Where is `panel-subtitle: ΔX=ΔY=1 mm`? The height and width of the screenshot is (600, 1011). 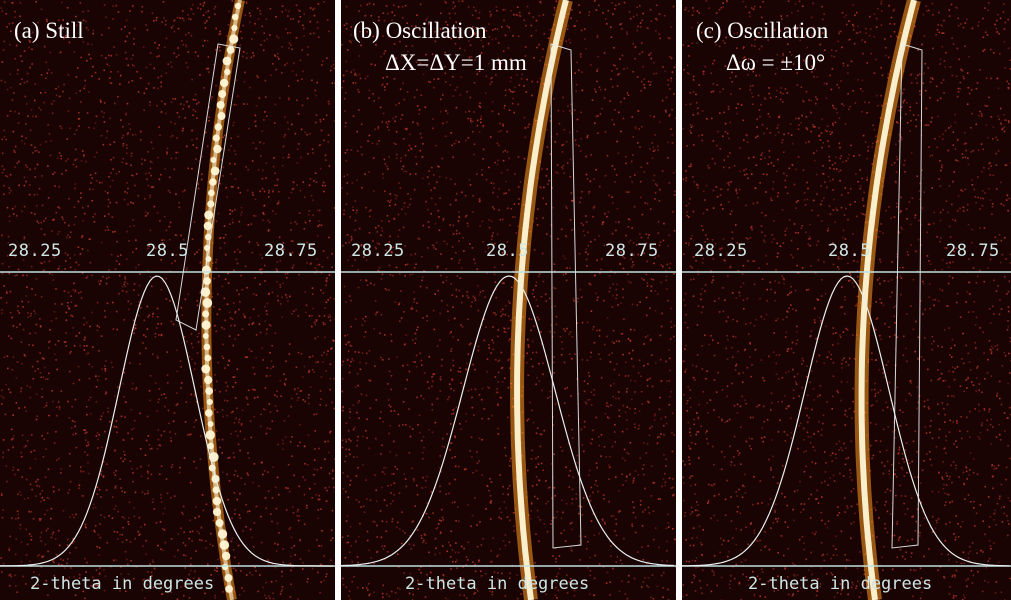
panel-subtitle: ΔX=ΔY=1 mm is located at coordinates (456, 63).